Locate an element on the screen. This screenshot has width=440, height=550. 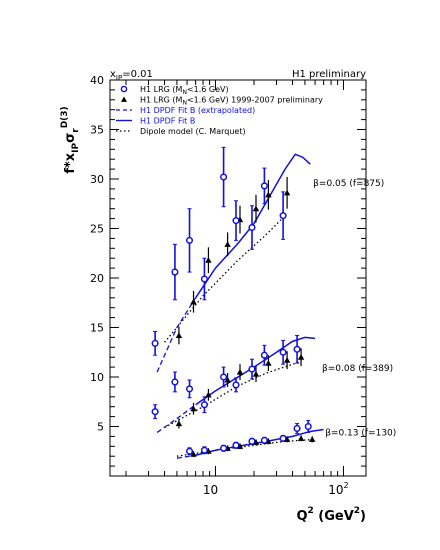
legend-label: Dipole model (C. Marquet) is located at coordinates (193, 131).